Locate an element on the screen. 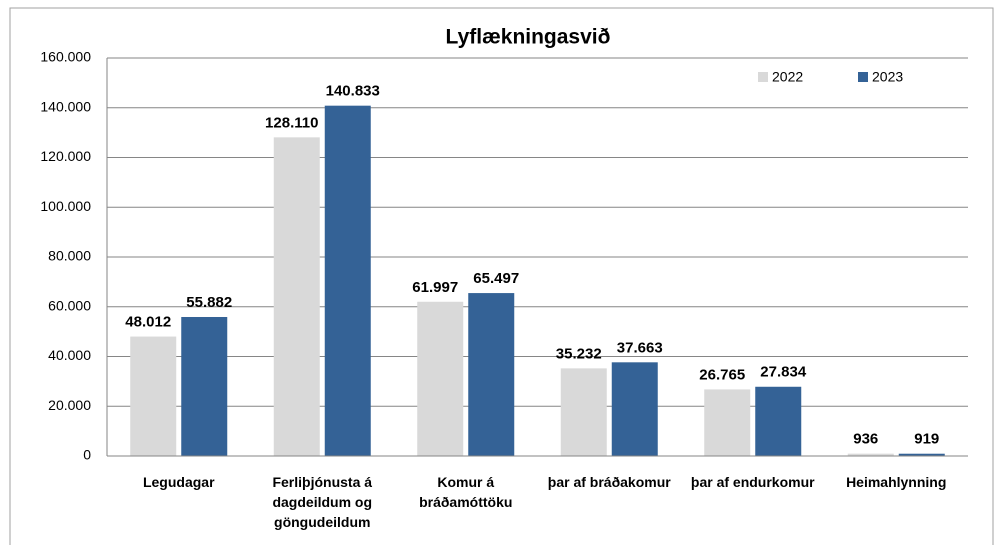 This screenshot has height=545, width=1004. y-tick-label: 0 is located at coordinates (87, 455).